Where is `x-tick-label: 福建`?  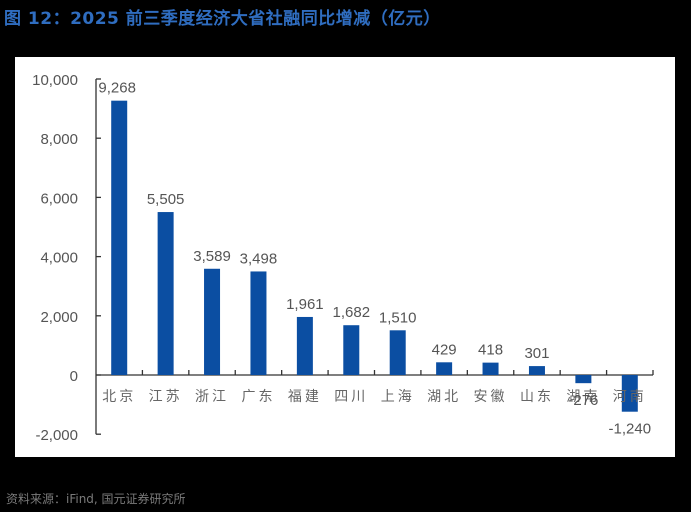
x-tick-label: 福建 is located at coordinates (305, 396).